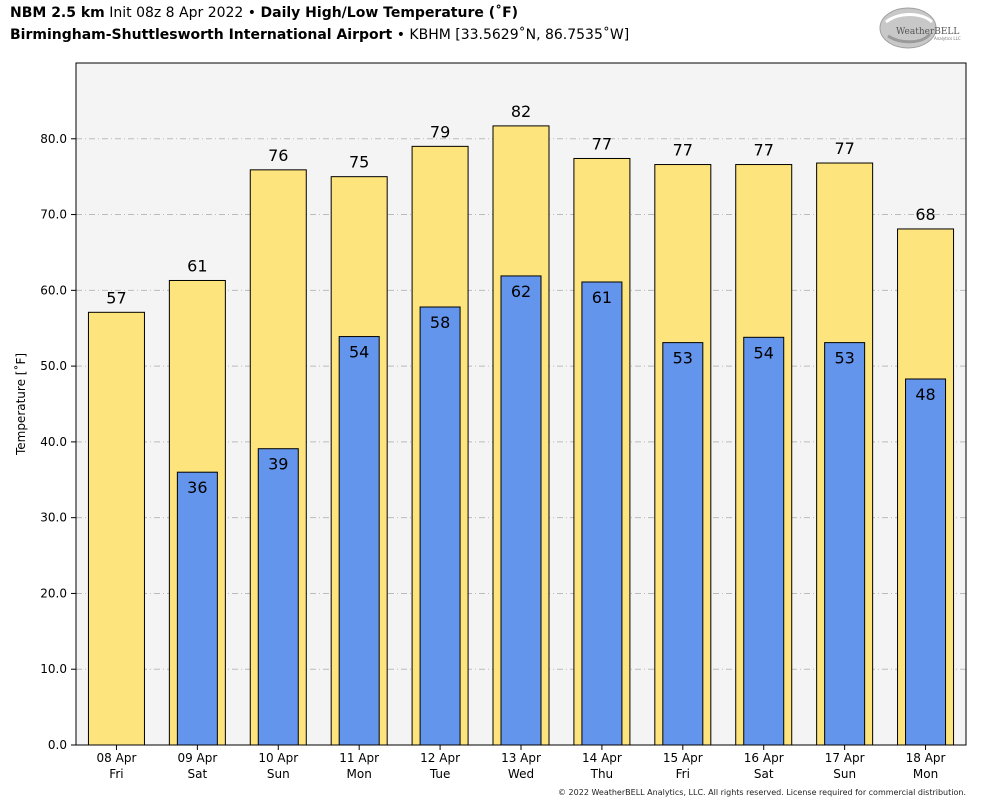 The height and width of the screenshot is (808, 984). What do you see at coordinates (521, 758) in the screenshot?
I see `x-tick-date: 13 Apr` at bounding box center [521, 758].